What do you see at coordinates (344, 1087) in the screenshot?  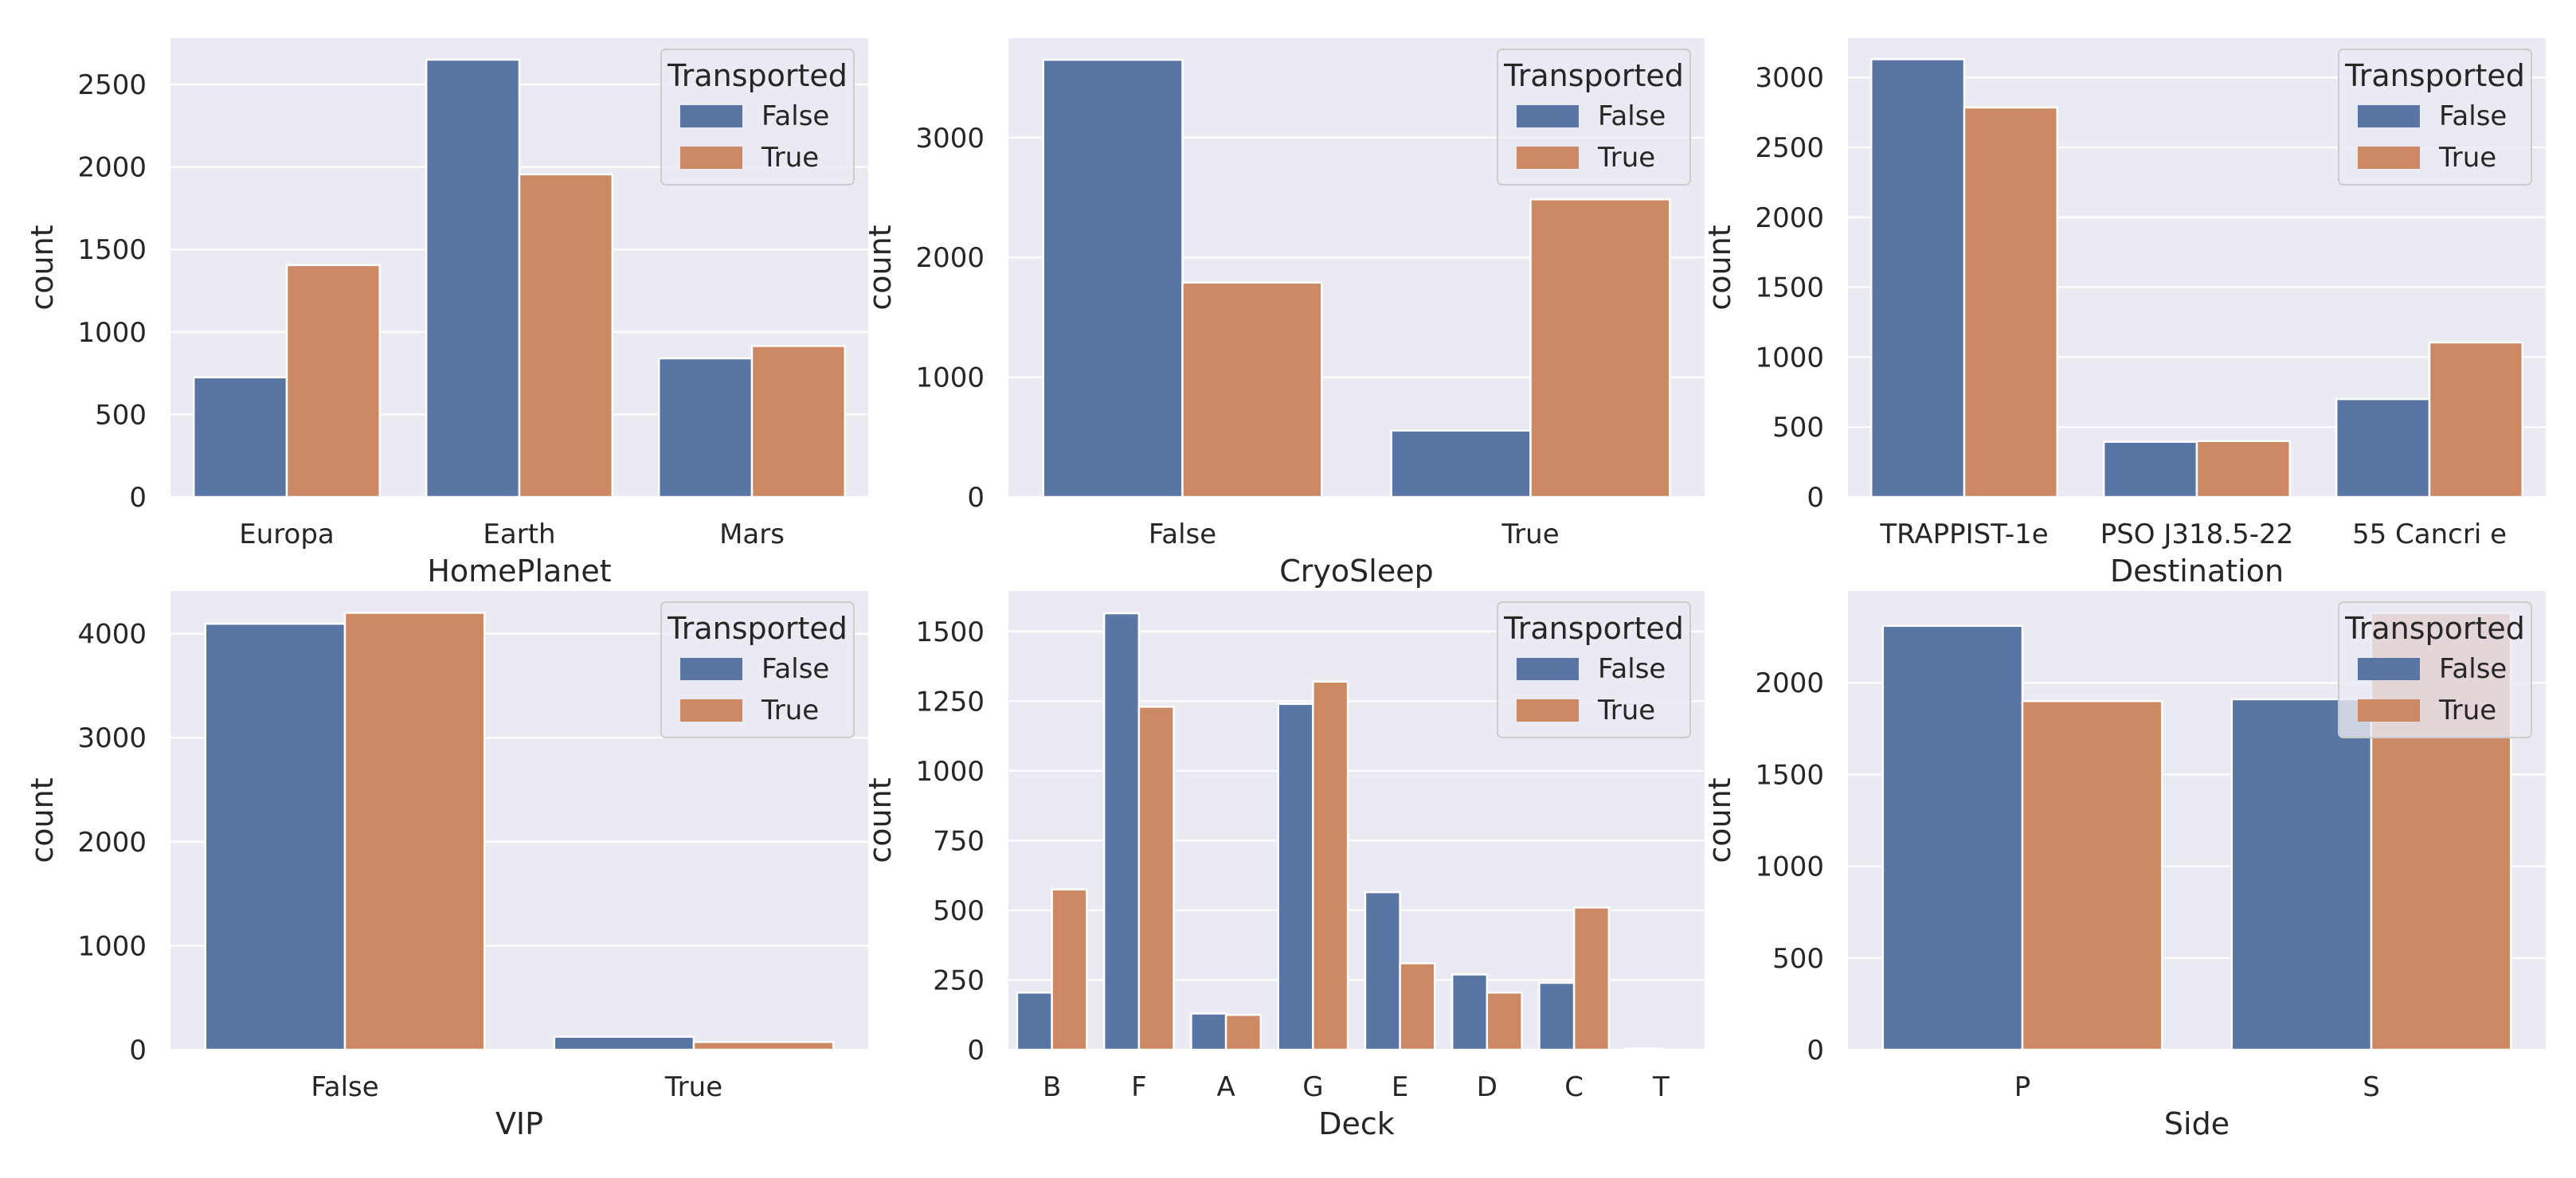 I see `x-tick-label: False` at bounding box center [344, 1087].